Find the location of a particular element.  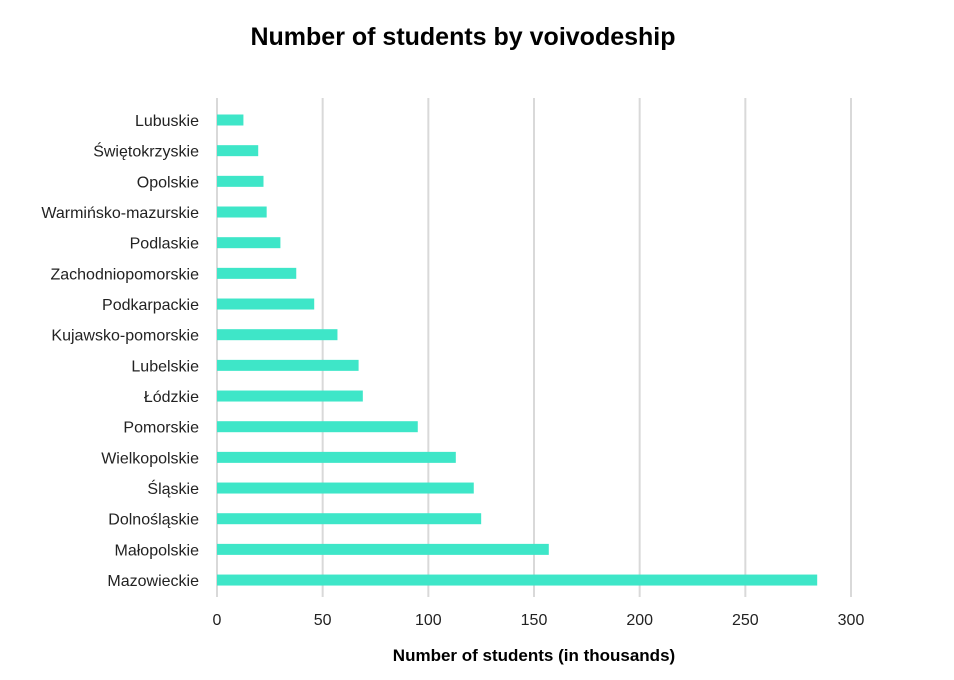

x-tick-label: 300 is located at coordinates (851, 620).